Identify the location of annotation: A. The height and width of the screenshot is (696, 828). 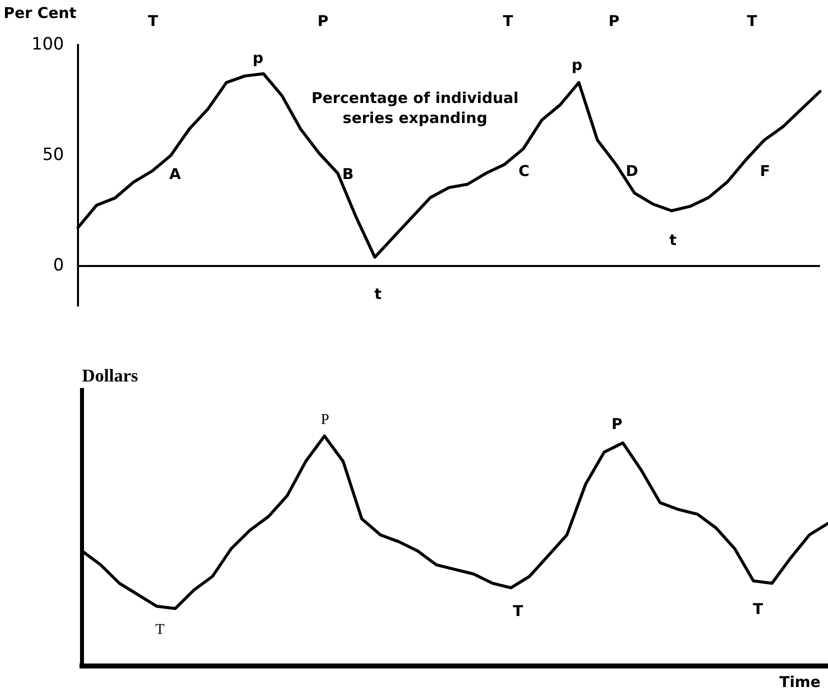
(175, 173).